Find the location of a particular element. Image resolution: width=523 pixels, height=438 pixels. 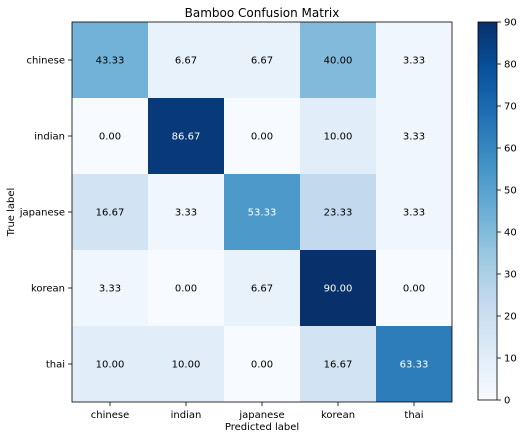

colorbar-tick-label: 30 is located at coordinates (510, 275).